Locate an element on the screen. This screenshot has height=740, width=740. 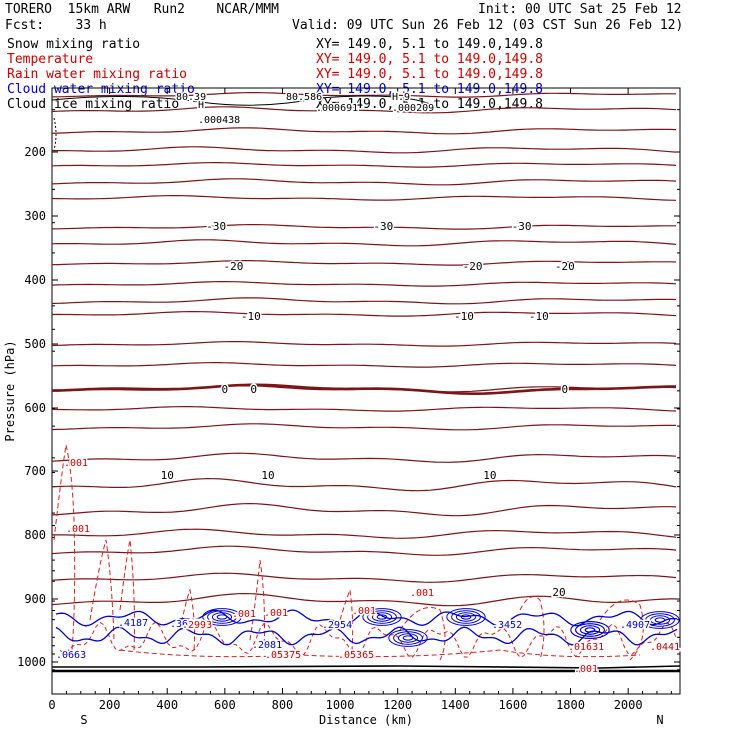
x-tick-label: 1200 is located at coordinates (397, 705).